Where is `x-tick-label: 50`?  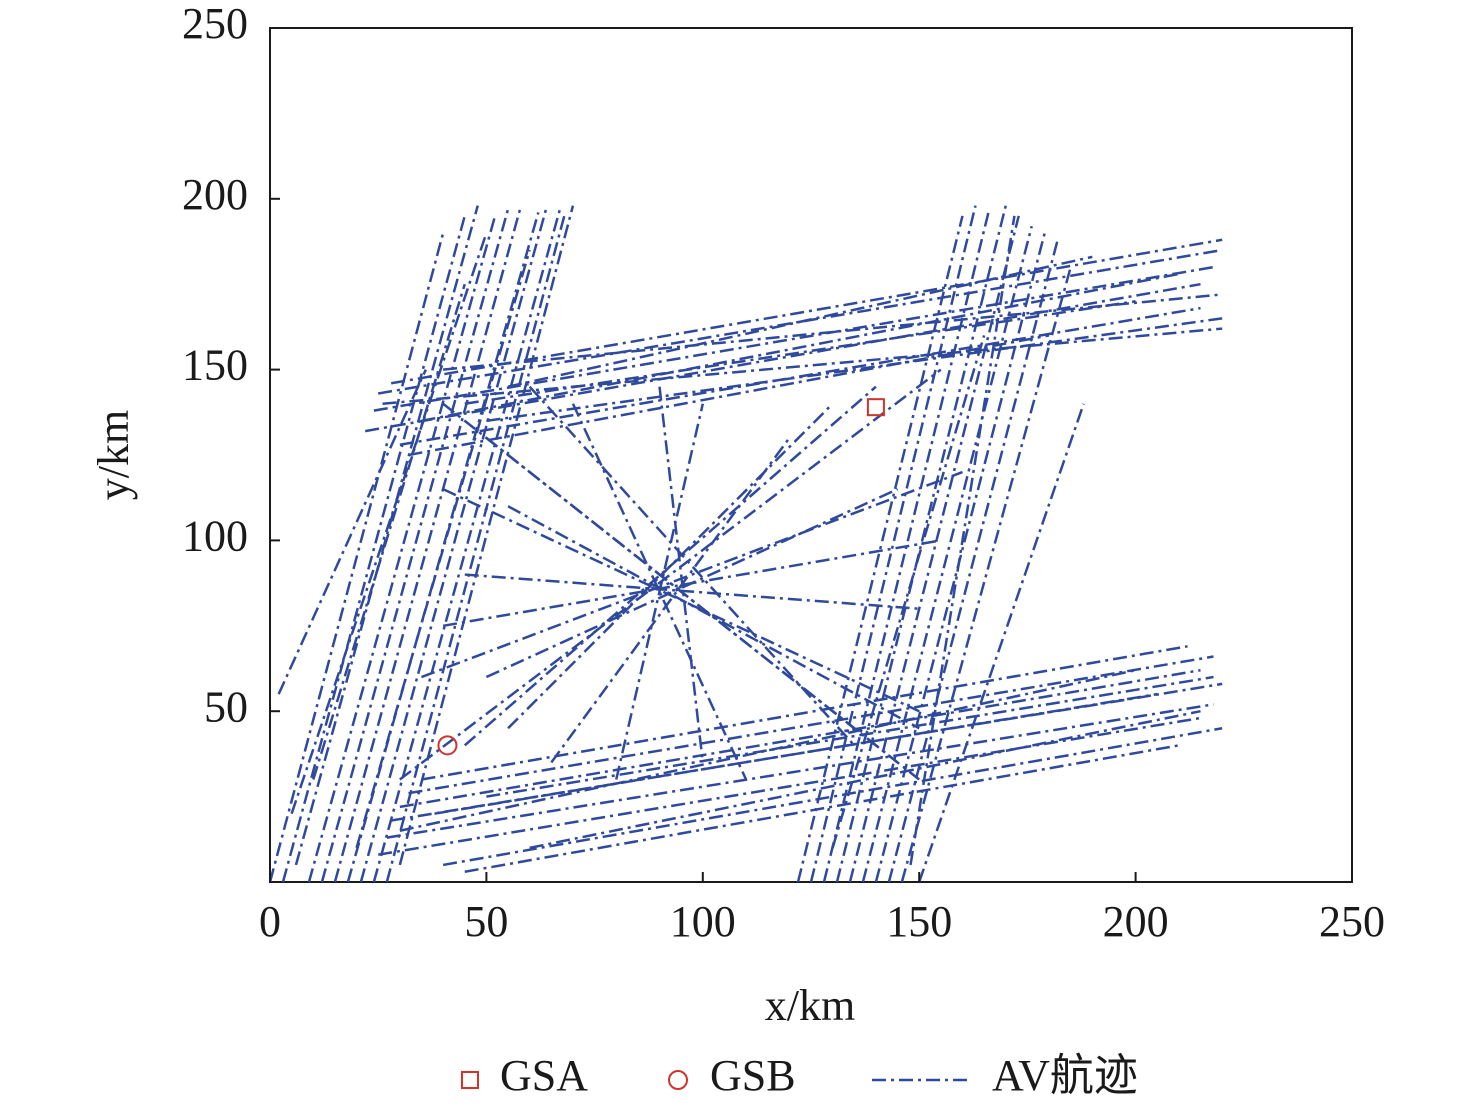
x-tick-label: 50 is located at coordinates (486, 921).